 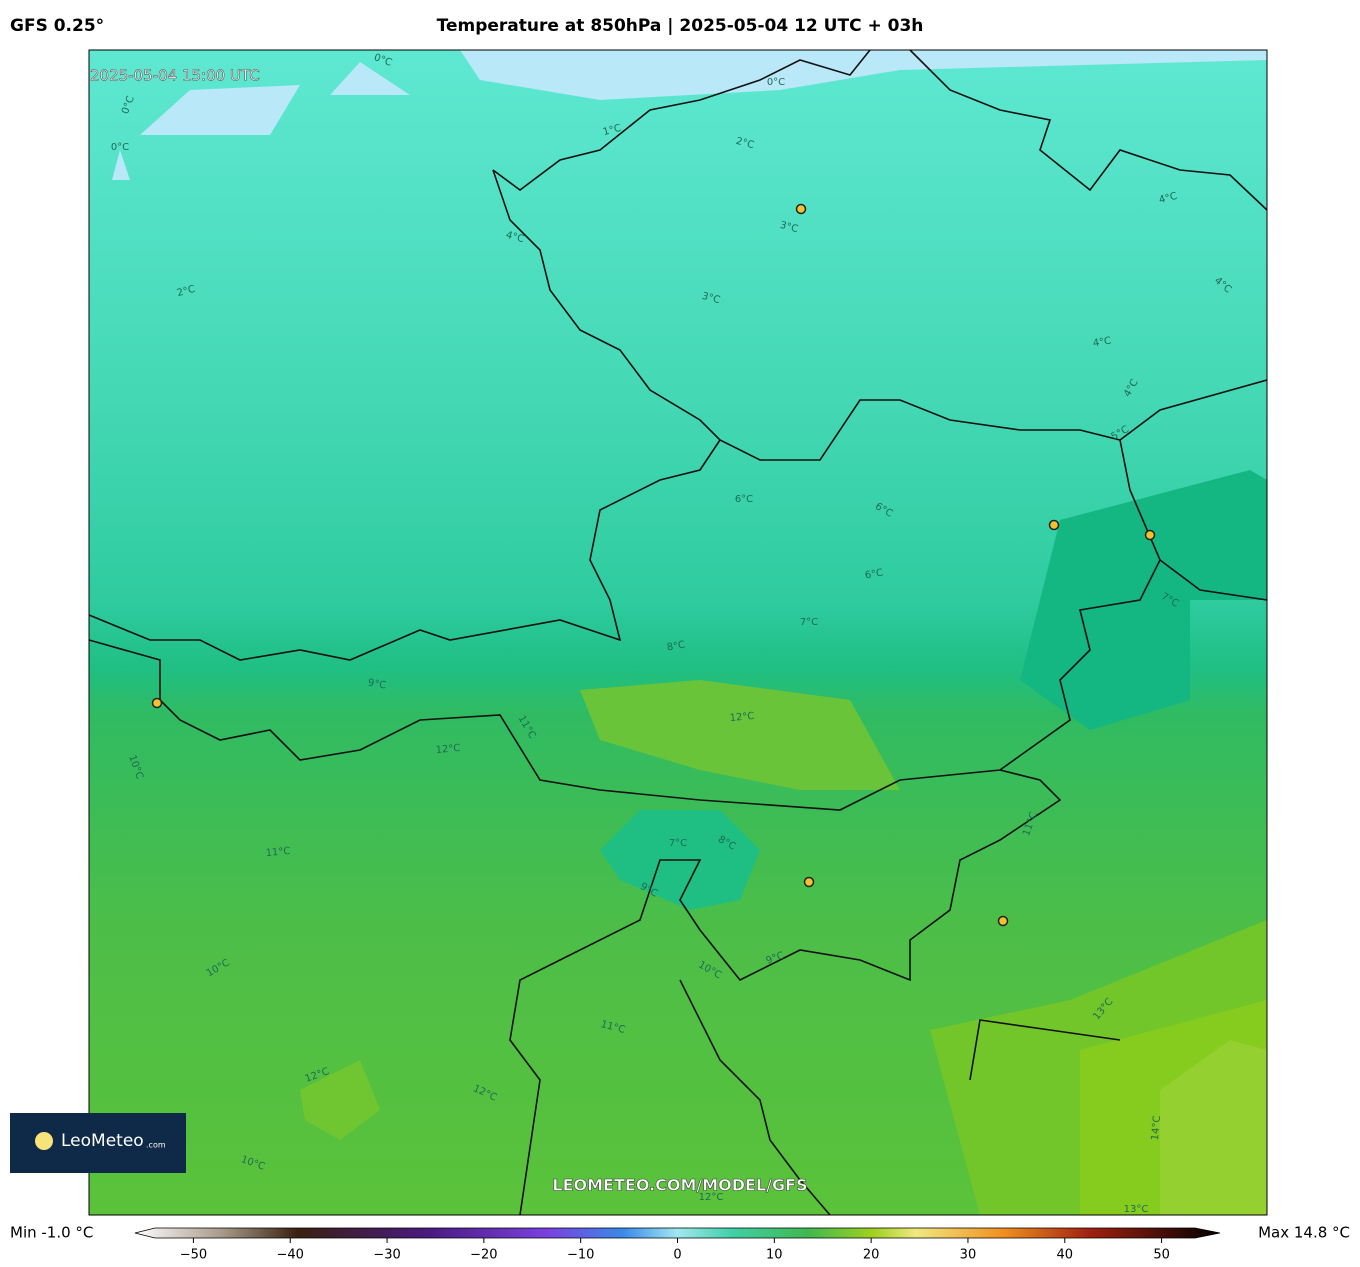 What do you see at coordinates (1143, 600) in the screenshot?
I see `warm-pocket` at bounding box center [1143, 600].